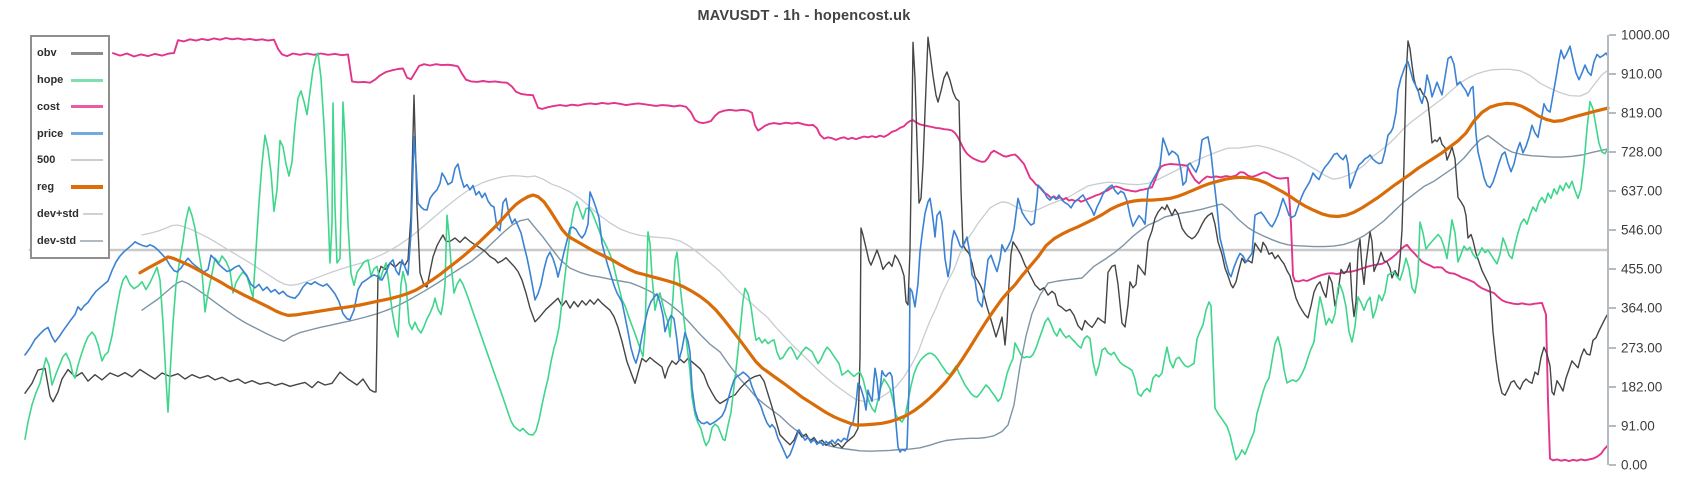 This screenshot has height=500, width=1700. What do you see at coordinates (87, 80) in the screenshot?
I see `legend-swatch-hope` at bounding box center [87, 80].